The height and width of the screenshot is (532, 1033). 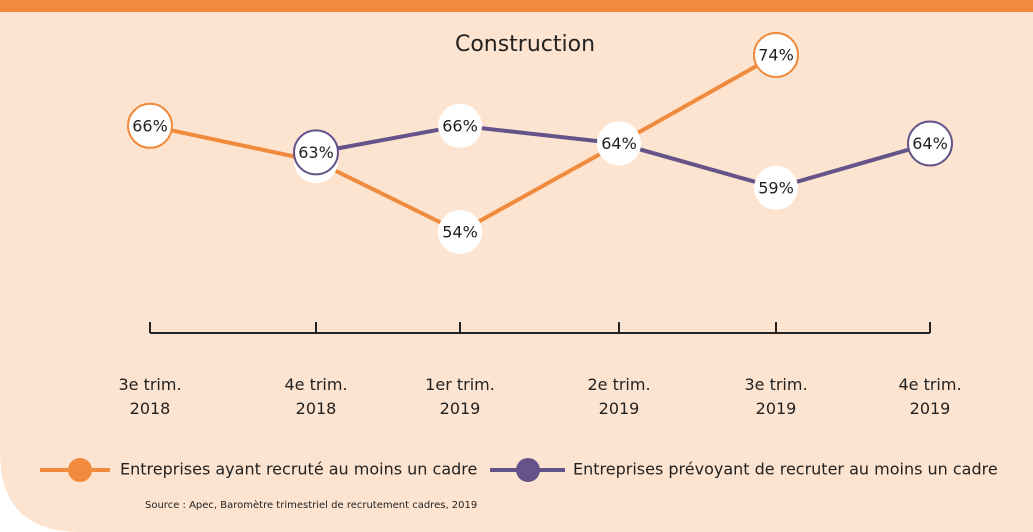 I want to click on value-label: 74%, so click(x=776, y=55).